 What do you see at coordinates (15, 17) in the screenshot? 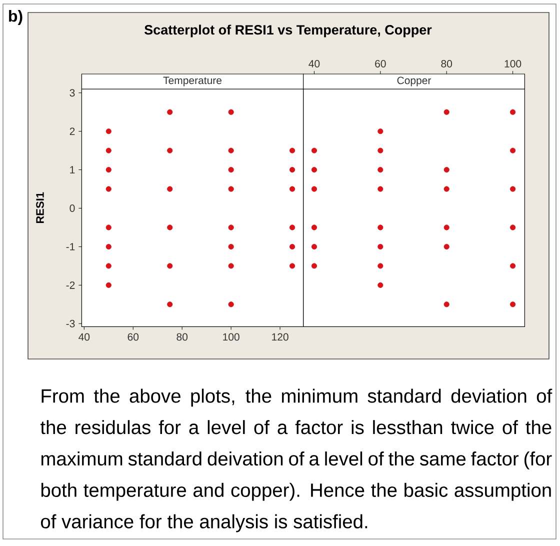
I see `text: b)` at bounding box center [15, 17].